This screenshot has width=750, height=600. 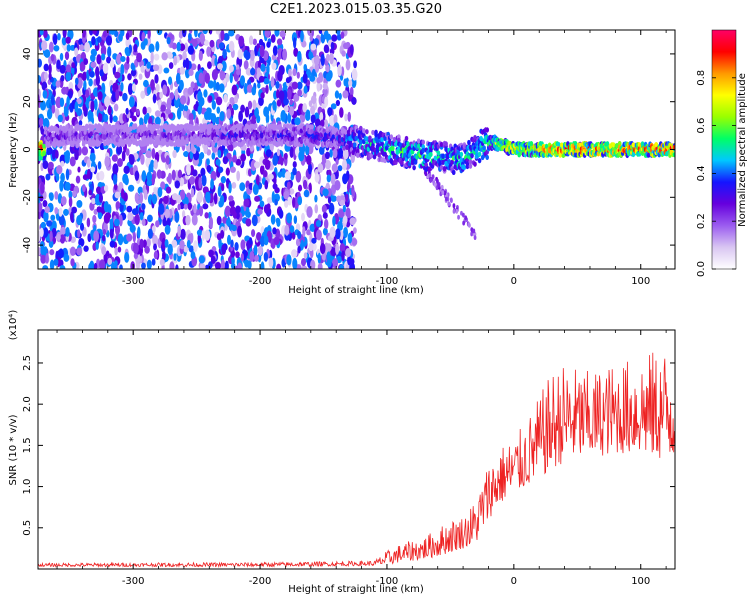 I want to click on spectrogram-ylabel: Frequency (Hz), so click(x=13, y=150).